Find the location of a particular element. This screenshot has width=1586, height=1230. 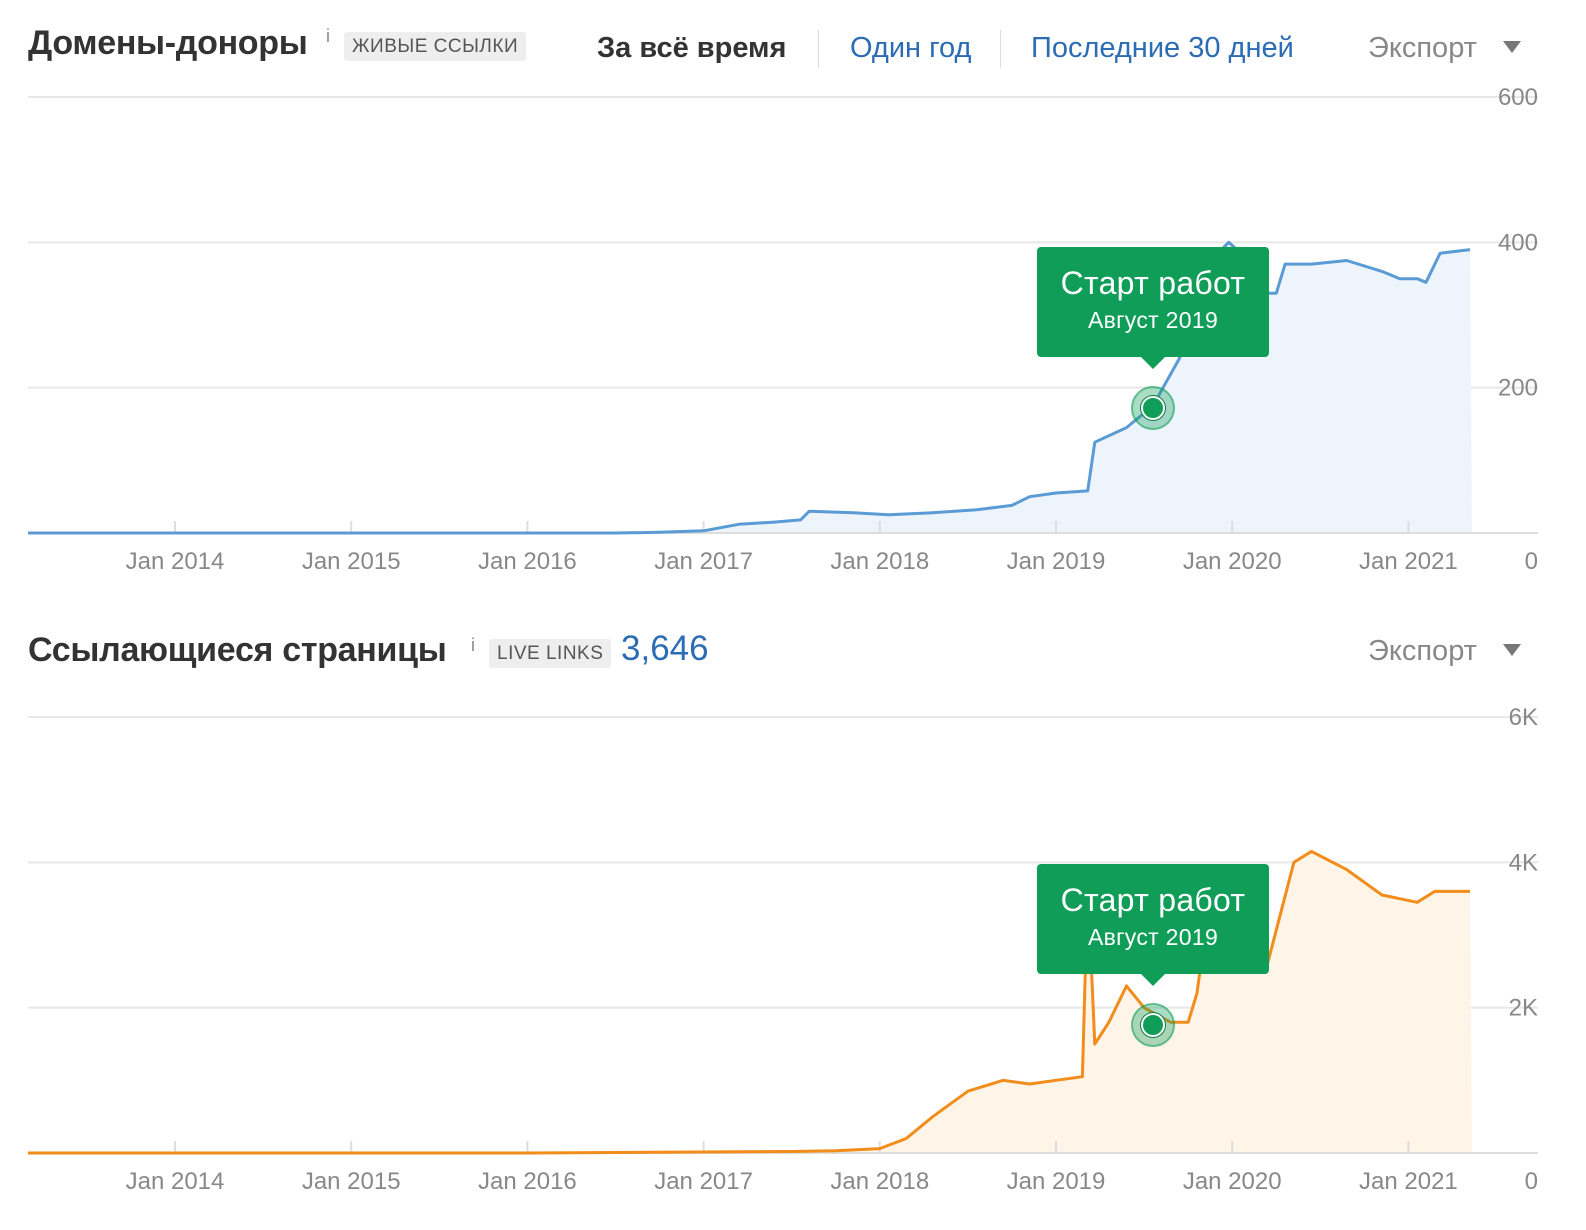

y-tick-label: 4K is located at coordinates (1523, 862).